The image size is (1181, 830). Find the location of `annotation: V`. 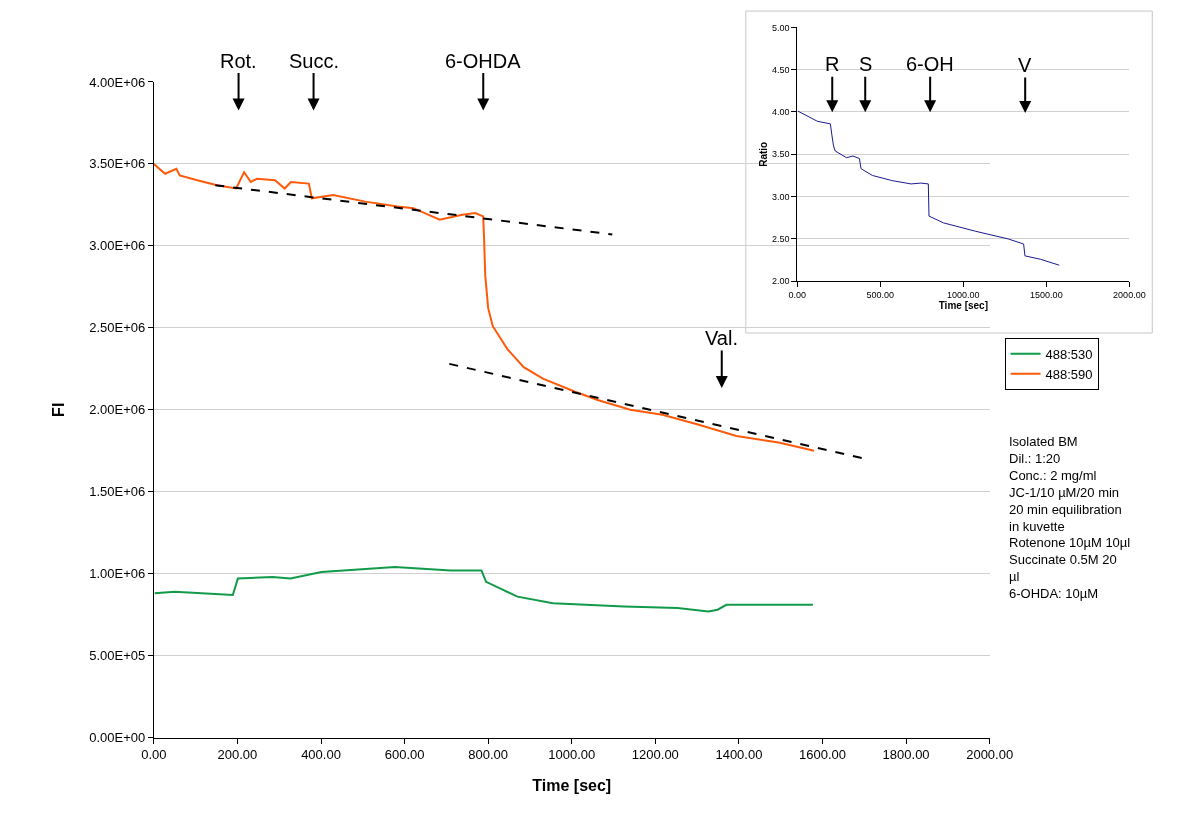

annotation: V is located at coordinates (1025, 65).